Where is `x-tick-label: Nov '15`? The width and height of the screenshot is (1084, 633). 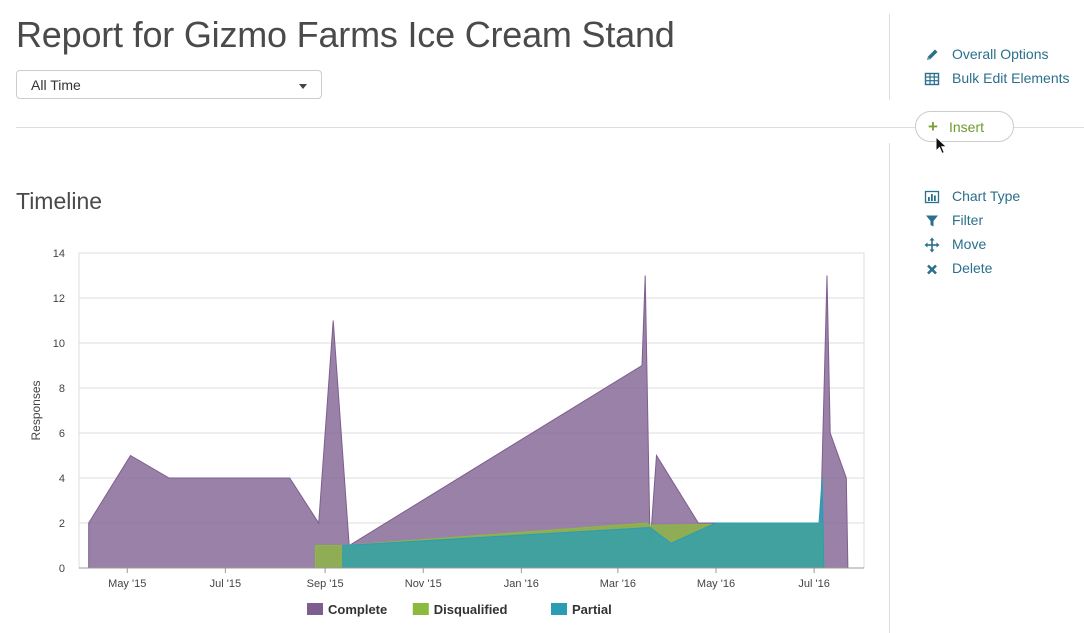 x-tick-label: Nov '15 is located at coordinates (423, 584).